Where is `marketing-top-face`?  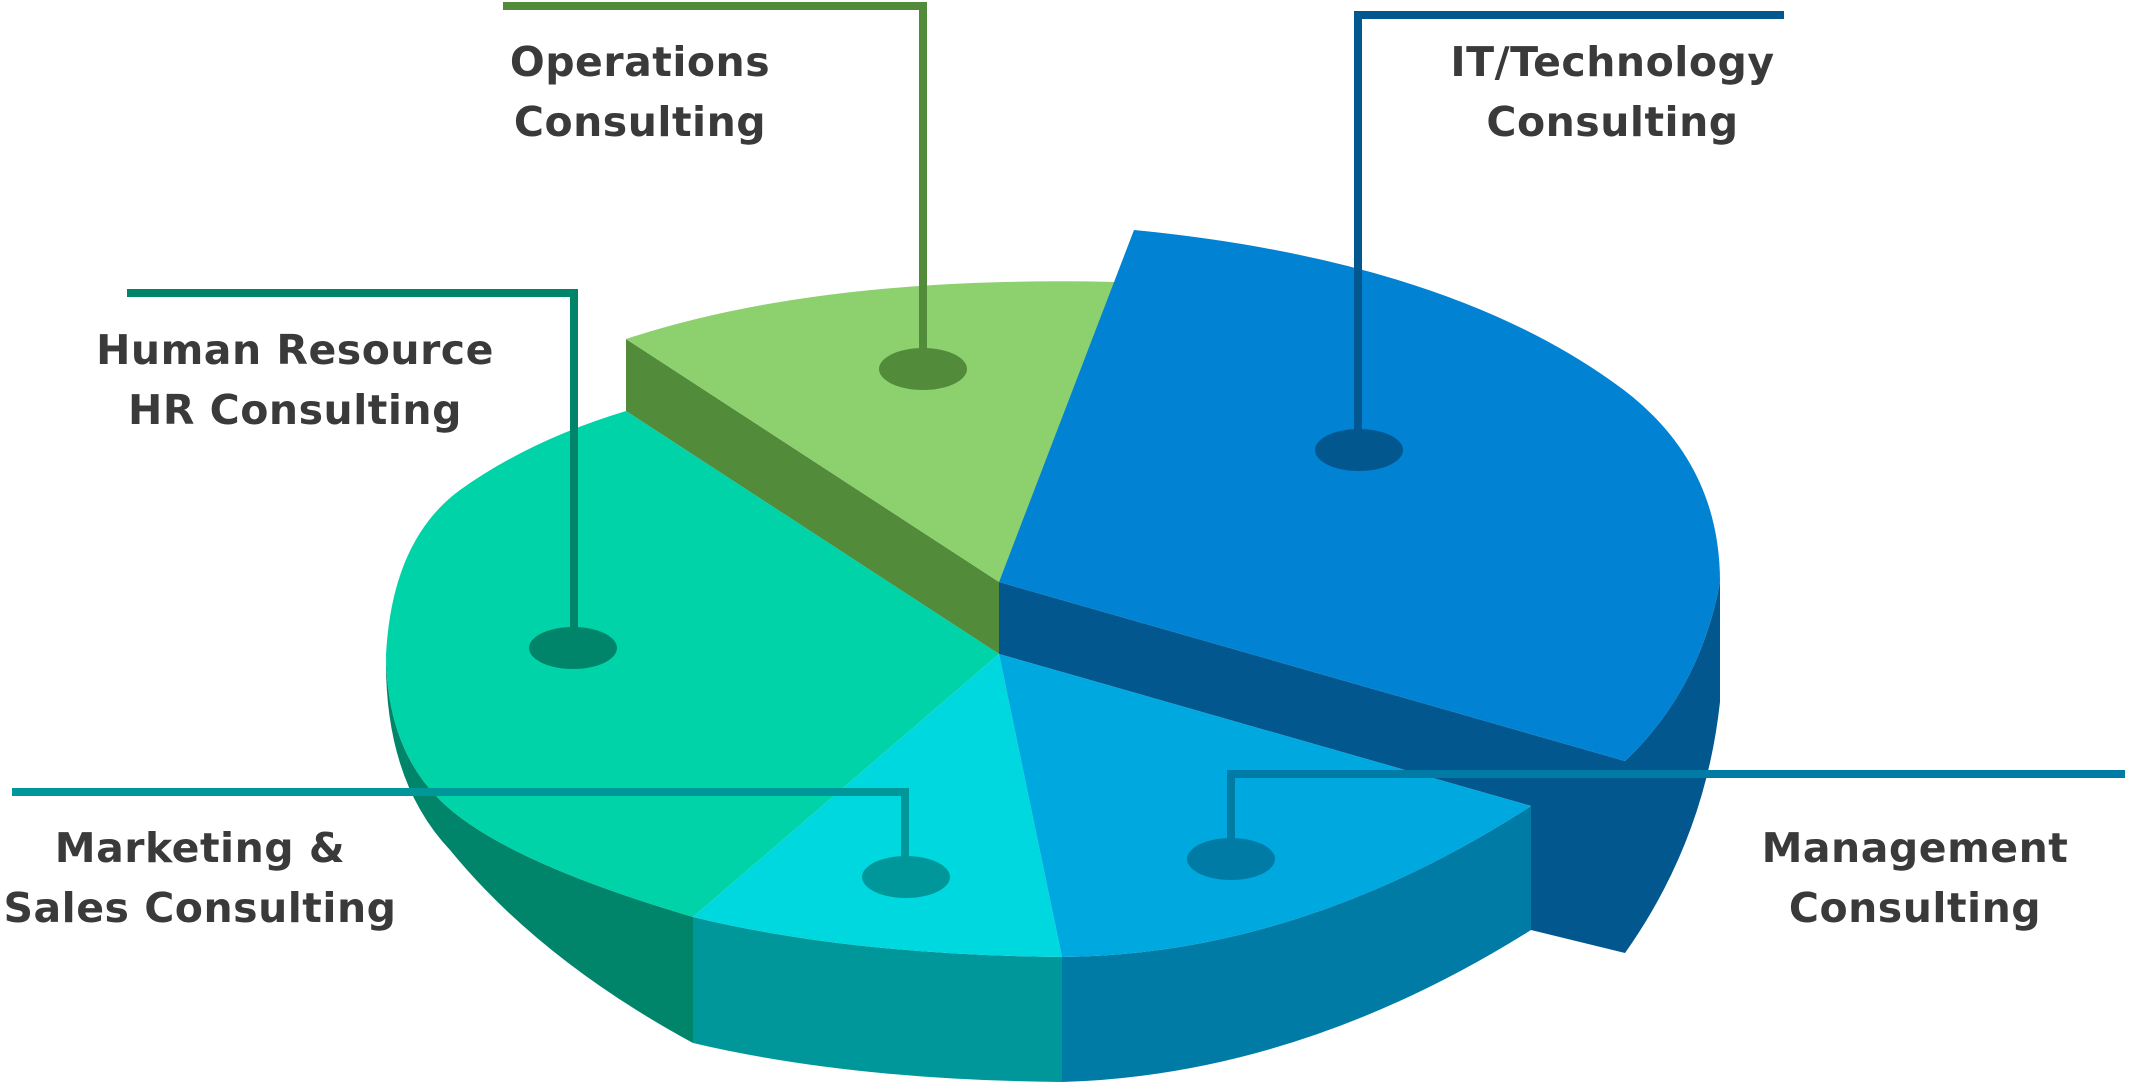 marketing-top-face is located at coordinates (877, 805).